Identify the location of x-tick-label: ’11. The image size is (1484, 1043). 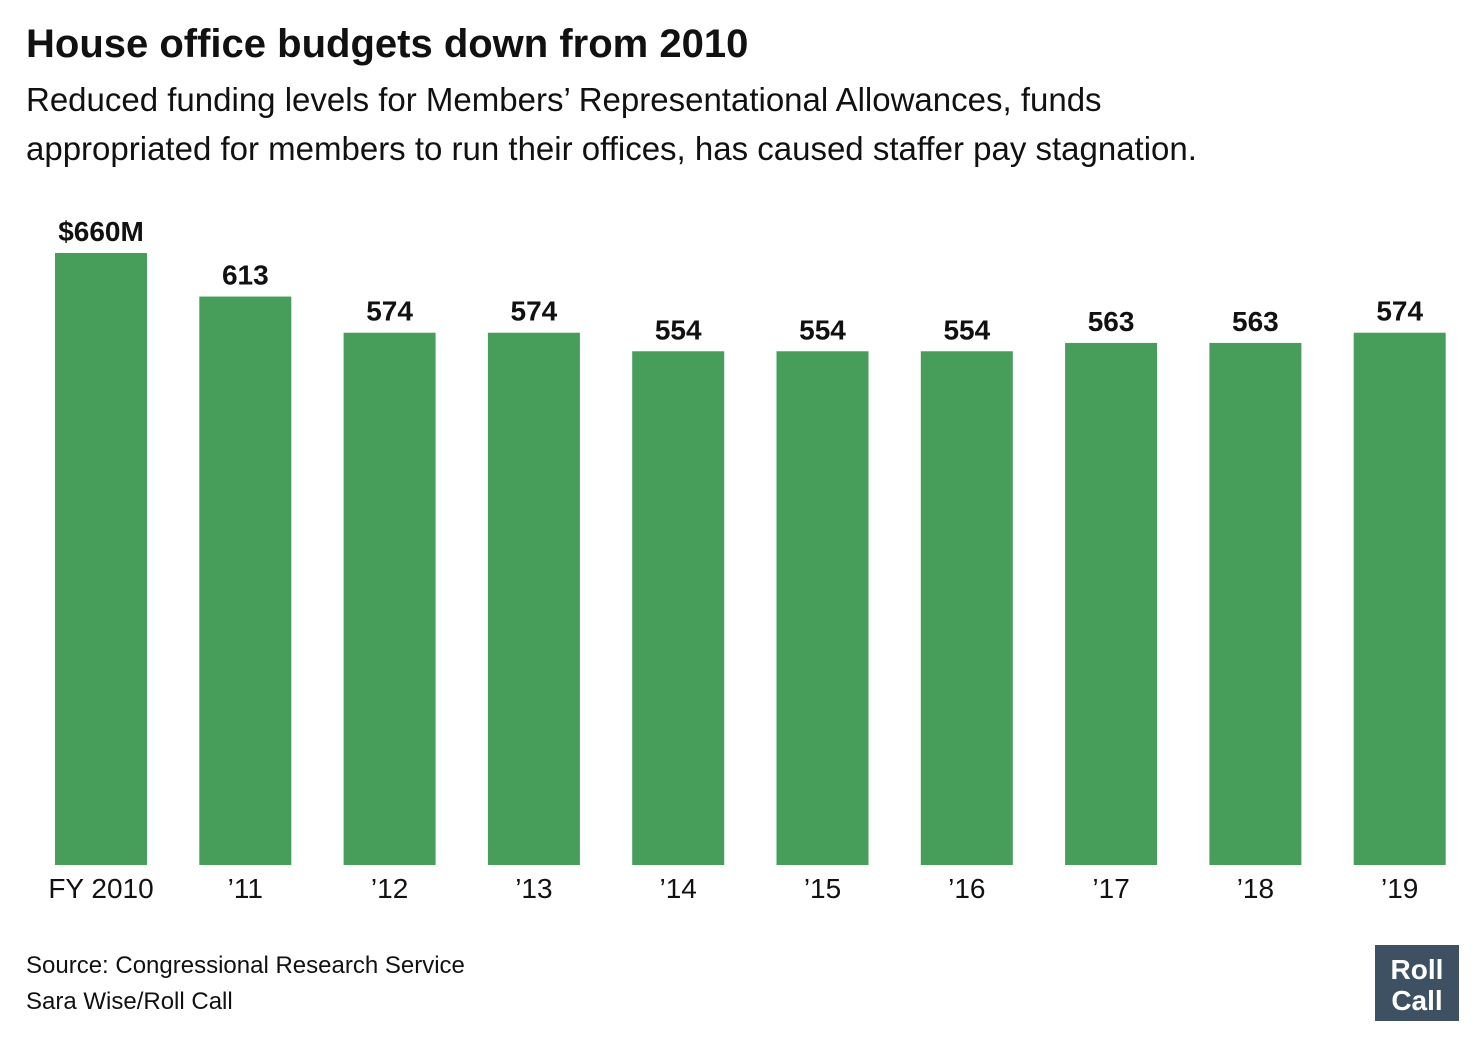
(245, 888).